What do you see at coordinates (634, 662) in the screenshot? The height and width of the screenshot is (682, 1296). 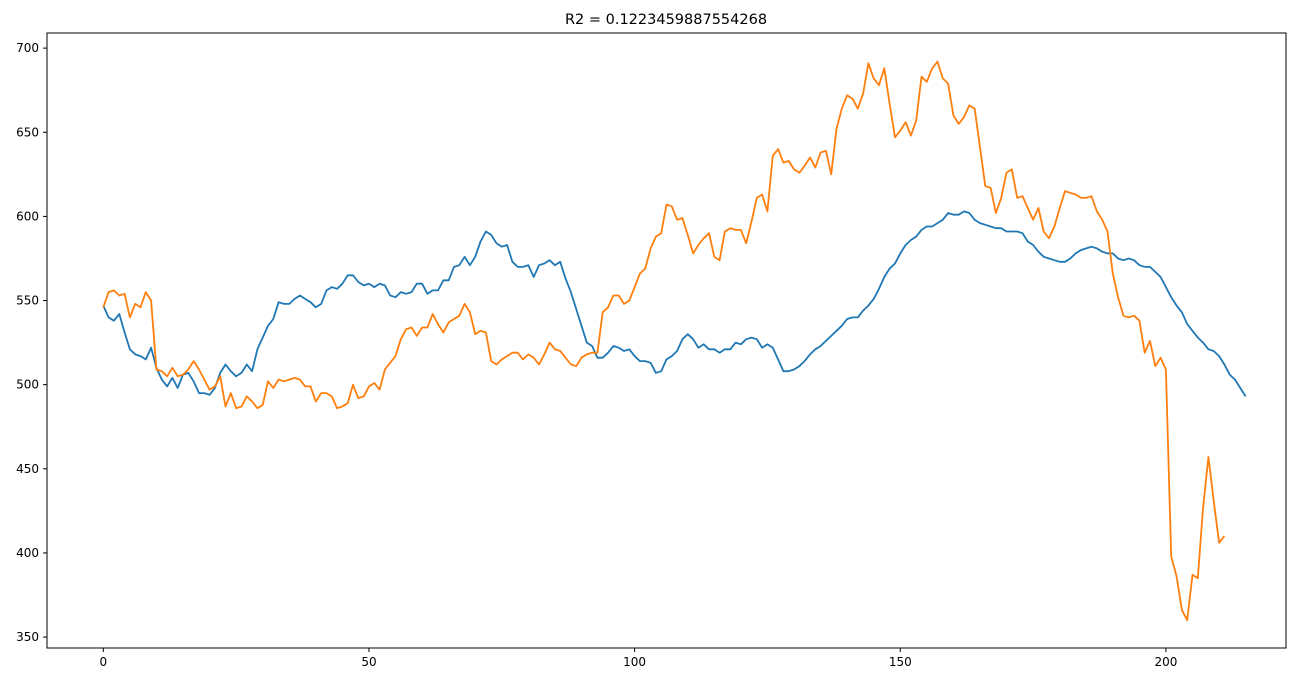 I see `x-tick-label: 100` at bounding box center [634, 662].